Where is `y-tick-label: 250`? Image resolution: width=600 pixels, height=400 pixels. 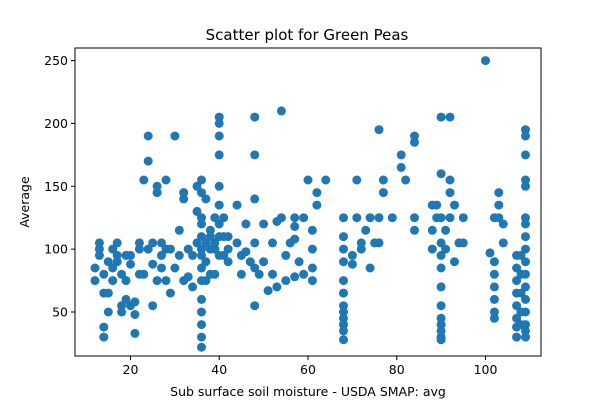
y-tick-label: 250 is located at coordinates (56, 60).